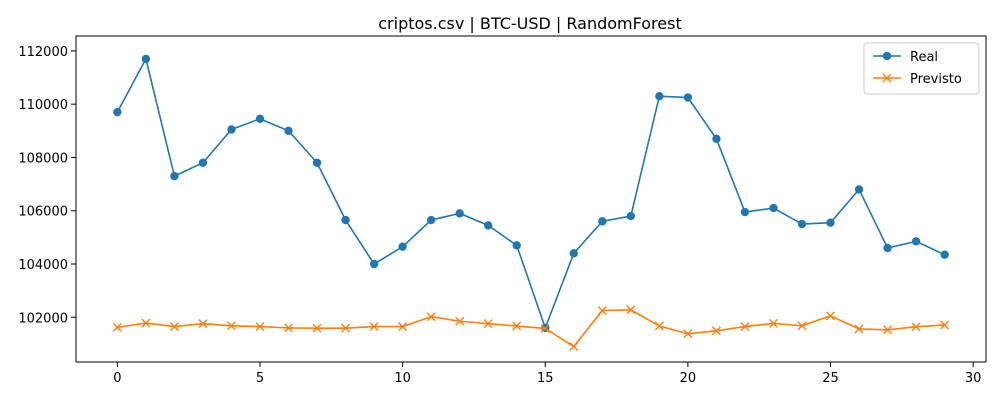 Image resolution: width=1000 pixels, height=400 pixels. What do you see at coordinates (921, 68) in the screenshot?
I see `legend: Real Previsto` at bounding box center [921, 68].